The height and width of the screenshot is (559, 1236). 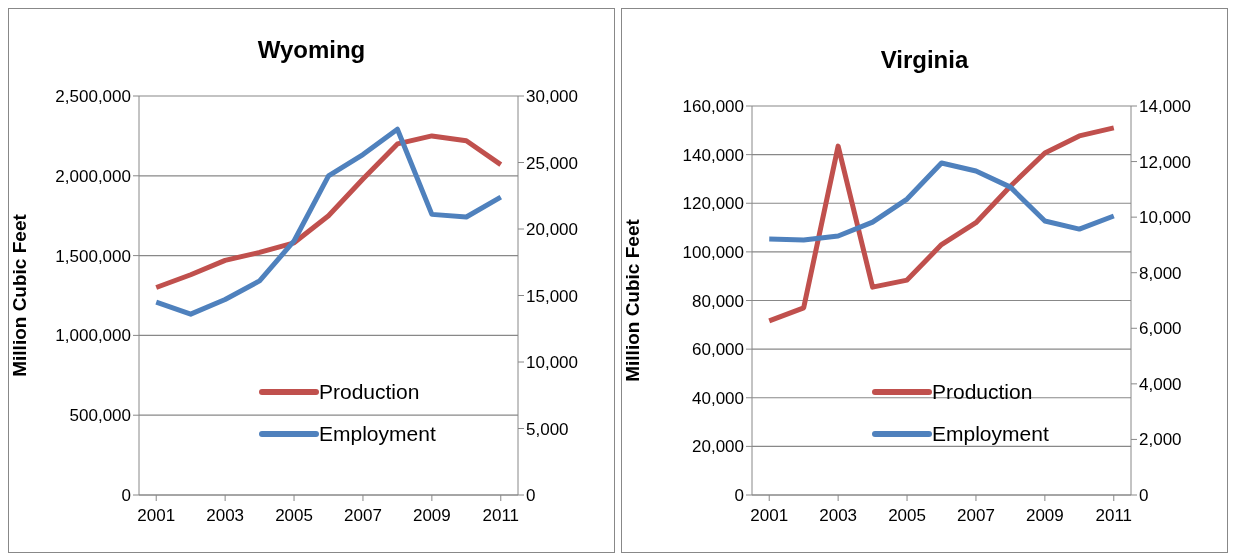 What do you see at coordinates (552, 296) in the screenshot?
I see `y2-tick-label: 15,000` at bounding box center [552, 296].